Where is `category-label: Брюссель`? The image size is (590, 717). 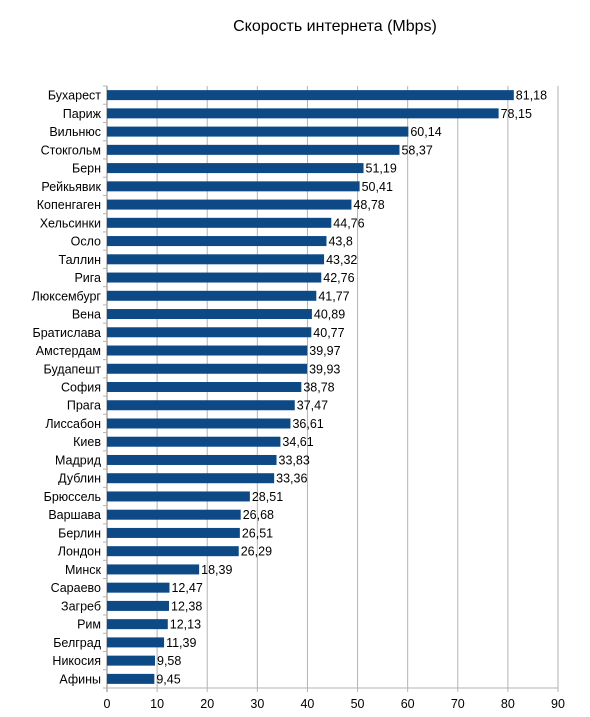 category-label: Брюссель is located at coordinates (72, 497).